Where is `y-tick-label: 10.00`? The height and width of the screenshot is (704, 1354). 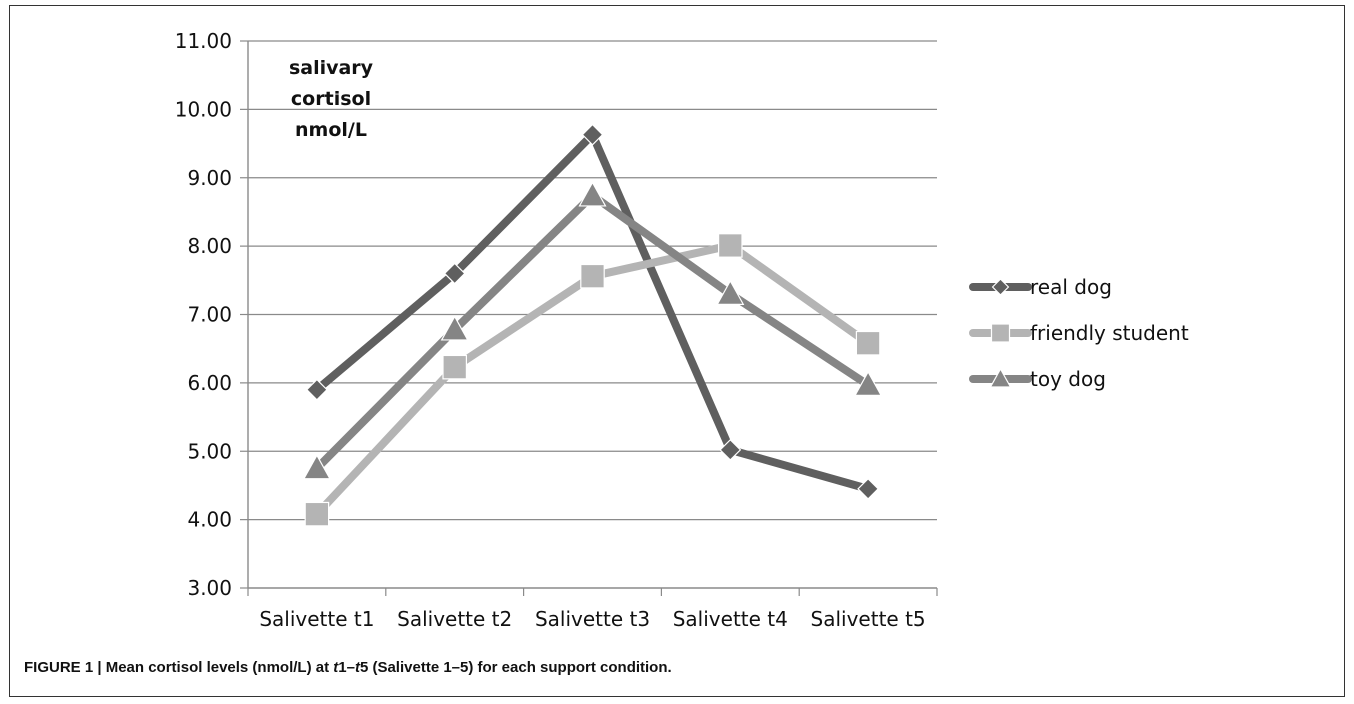
y-tick-label: 10.00 is located at coordinates (203, 109).